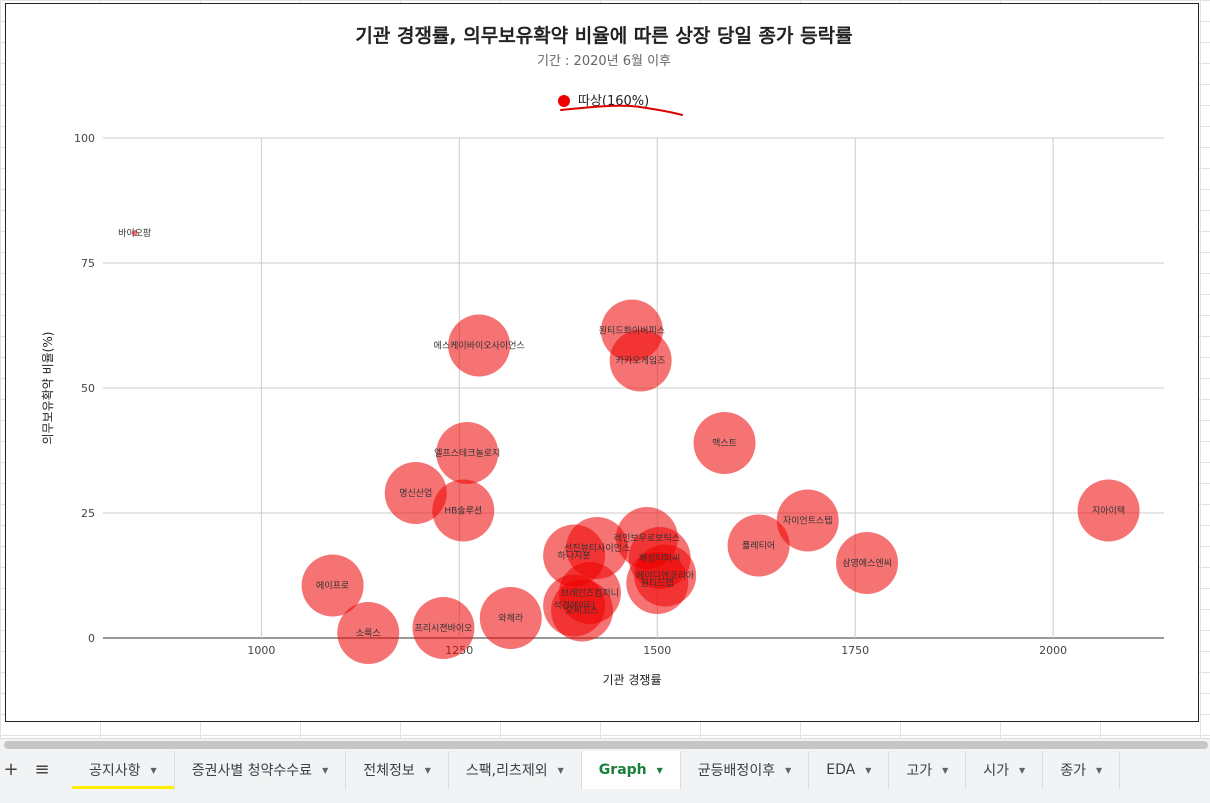 The image size is (1210, 803). Describe the element at coordinates (996, 771) in the screenshot. I see `sheet-tab-label: 시가` at that location.